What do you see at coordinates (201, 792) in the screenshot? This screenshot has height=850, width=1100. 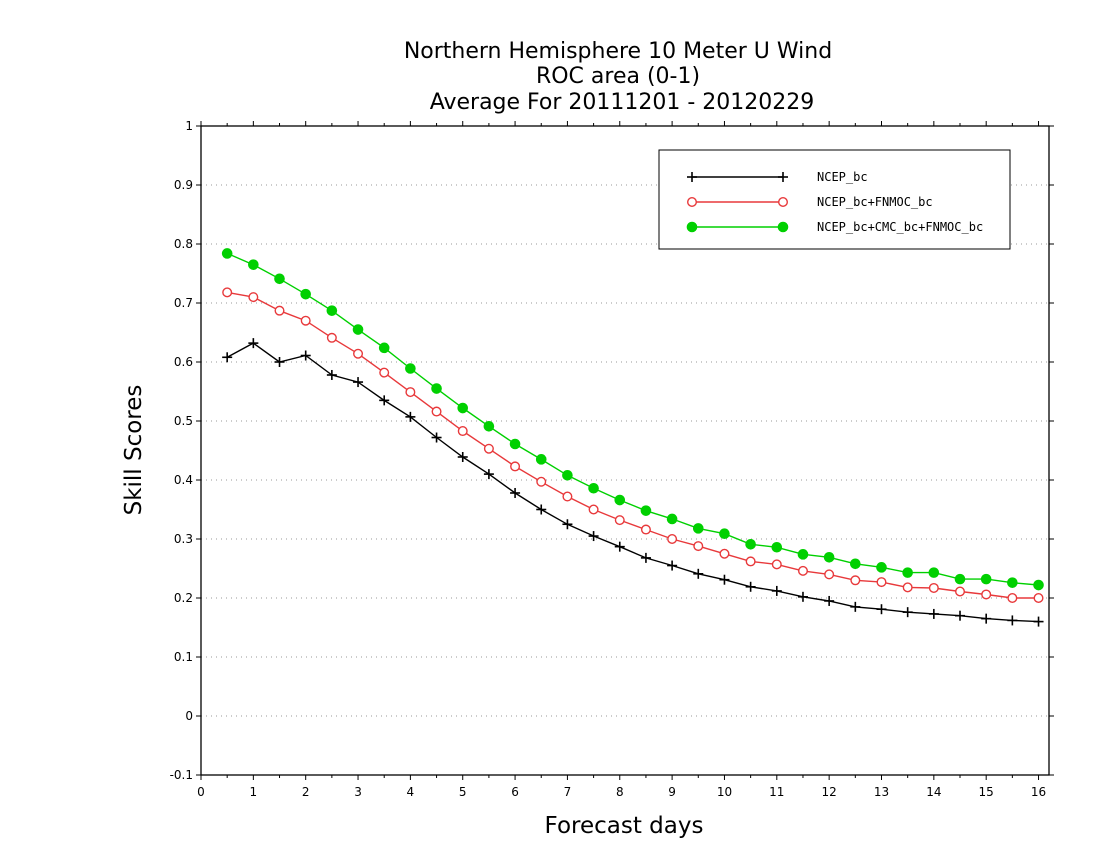 I see `x-tick-label: 0` at bounding box center [201, 792].